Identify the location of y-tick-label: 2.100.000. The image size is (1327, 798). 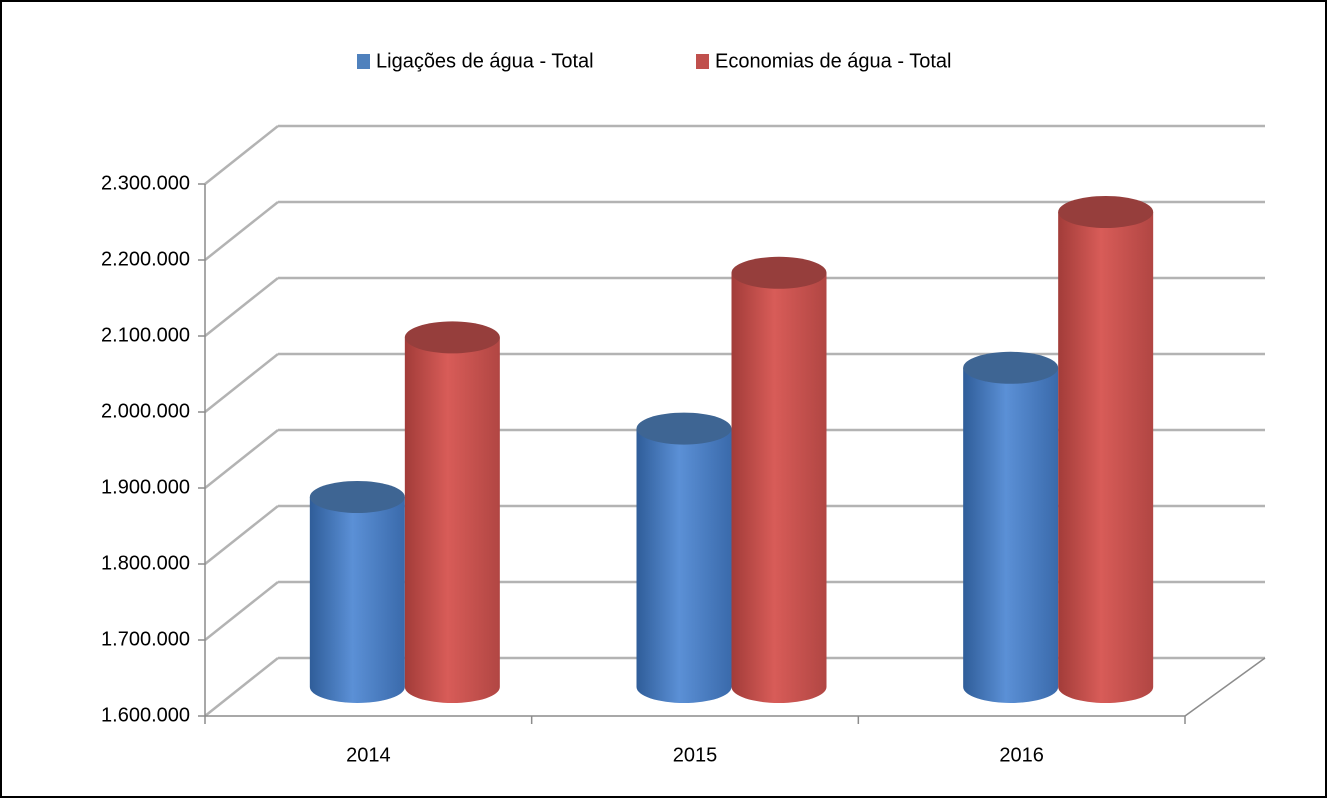
(145, 335).